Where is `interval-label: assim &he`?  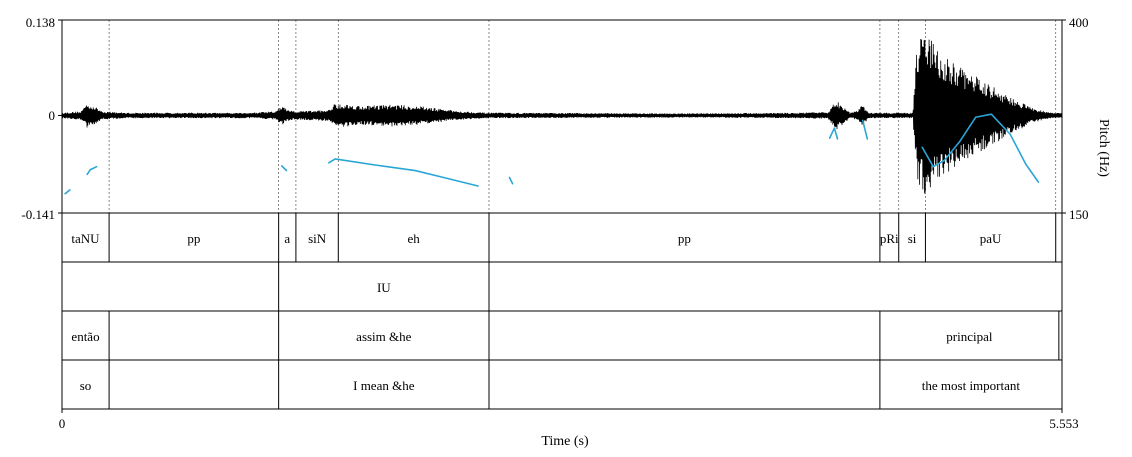 interval-label: assim &he is located at coordinates (383, 336).